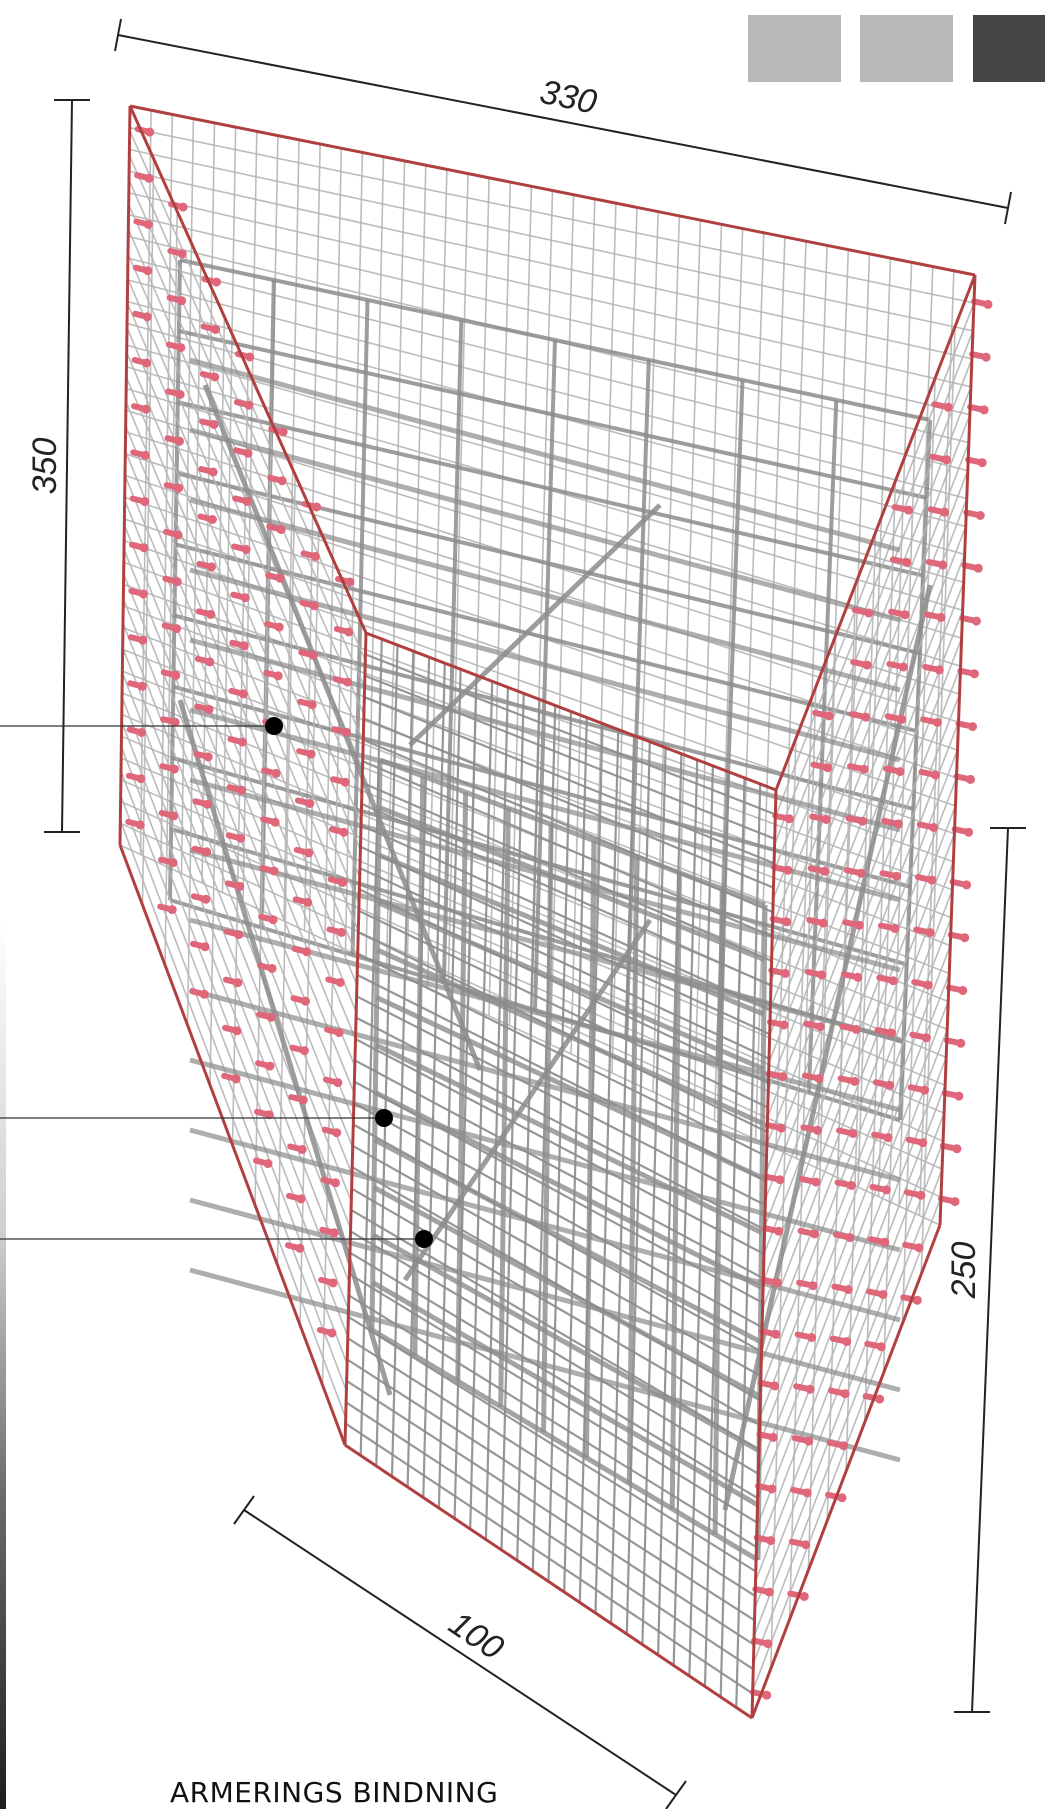  I want to click on swatch-light-gray, so click(794, 48).